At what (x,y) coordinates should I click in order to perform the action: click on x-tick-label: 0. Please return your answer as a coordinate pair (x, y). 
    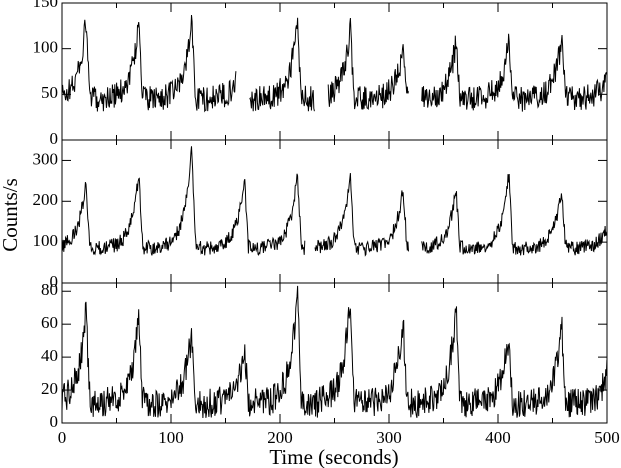
    Looking at the image, I should click on (62, 437).